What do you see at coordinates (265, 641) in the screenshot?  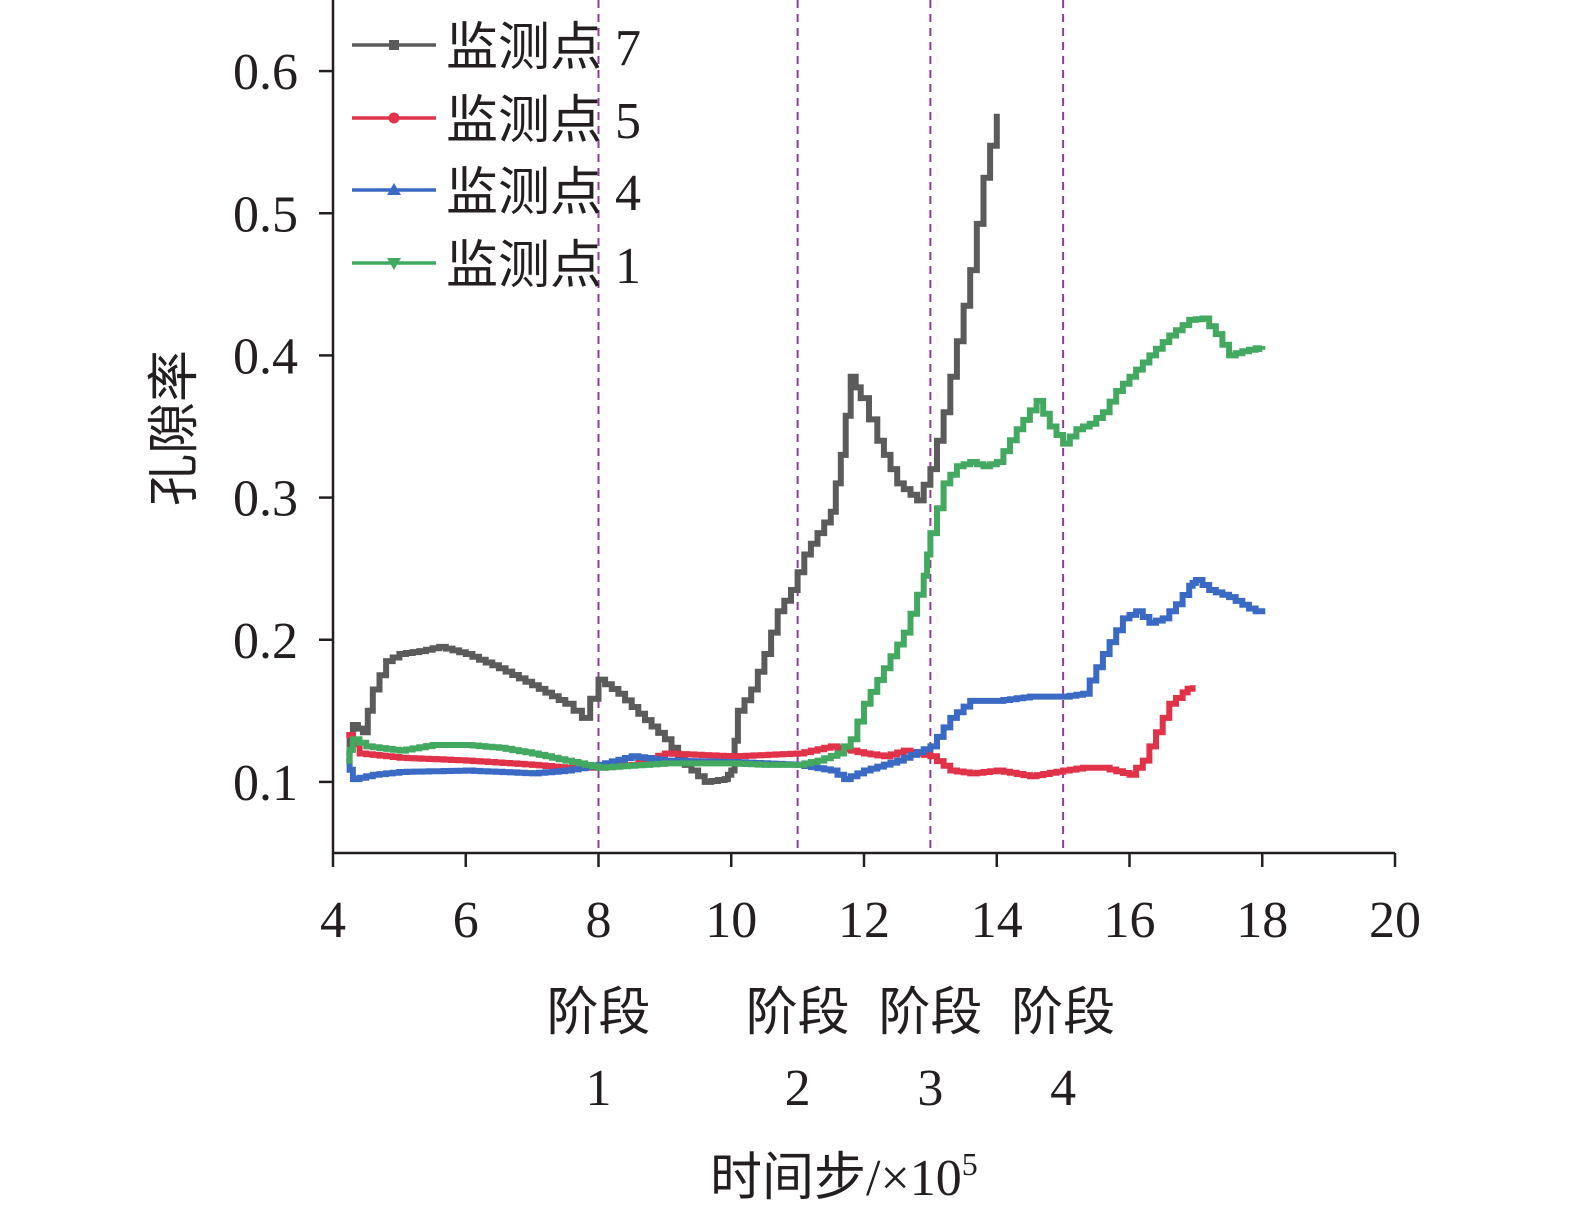 I see `y-tick-label: 0.2` at bounding box center [265, 641].